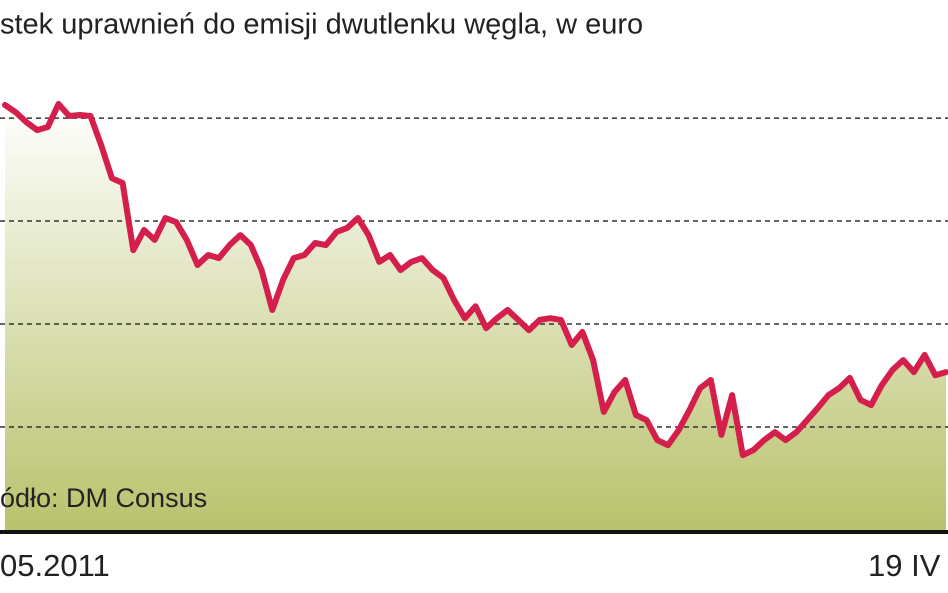 Image resolution: width=948 pixels, height=593 pixels. Describe the element at coordinates (904, 565) in the screenshot. I see `x-tick-label: 19 IV` at that location.